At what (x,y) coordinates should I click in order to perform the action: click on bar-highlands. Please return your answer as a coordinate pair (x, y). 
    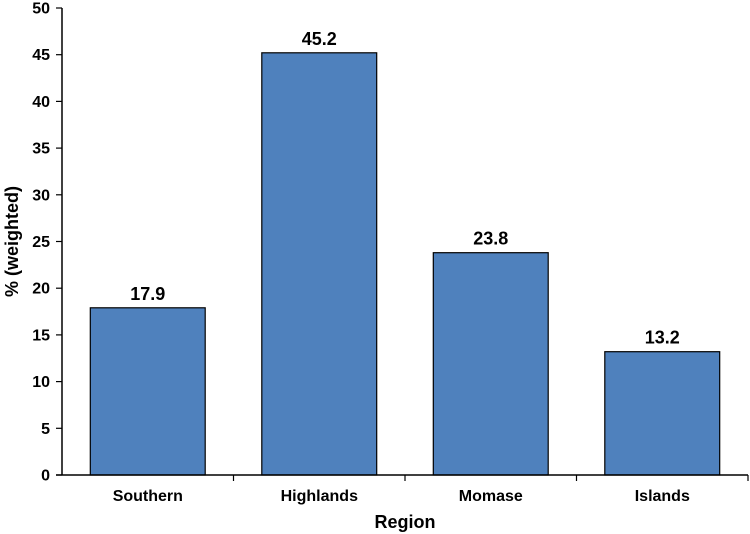
    Looking at the image, I should click on (319, 264).